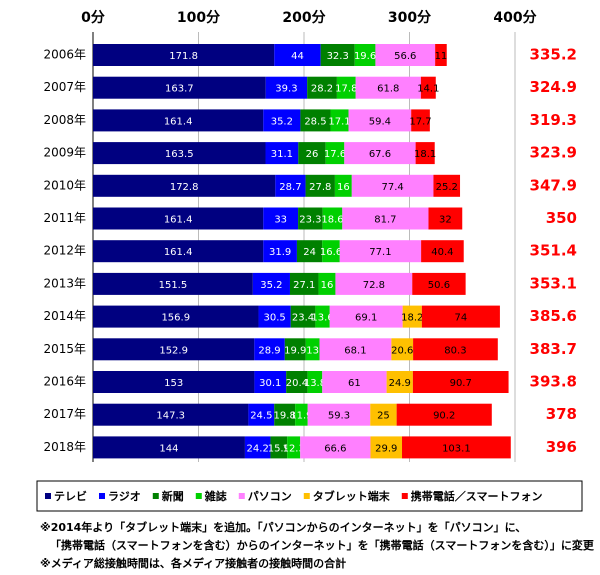 The image size is (600, 575). What do you see at coordinates (553, 349) in the screenshot?
I see `total-label: 383.7` at bounding box center [553, 349].